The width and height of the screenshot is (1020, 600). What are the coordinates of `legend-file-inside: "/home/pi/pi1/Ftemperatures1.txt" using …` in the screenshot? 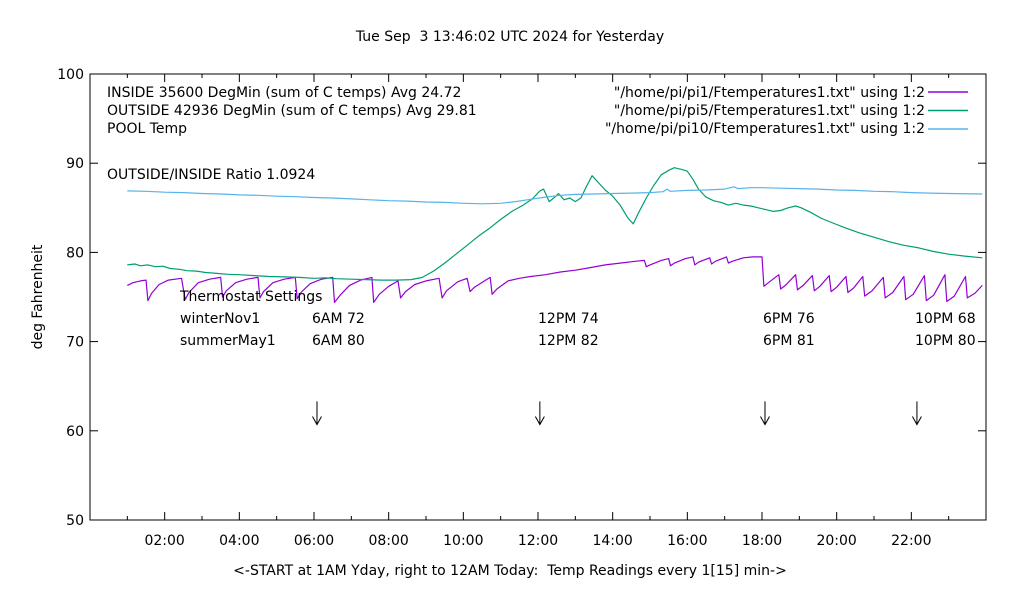 It's located at (769, 93).